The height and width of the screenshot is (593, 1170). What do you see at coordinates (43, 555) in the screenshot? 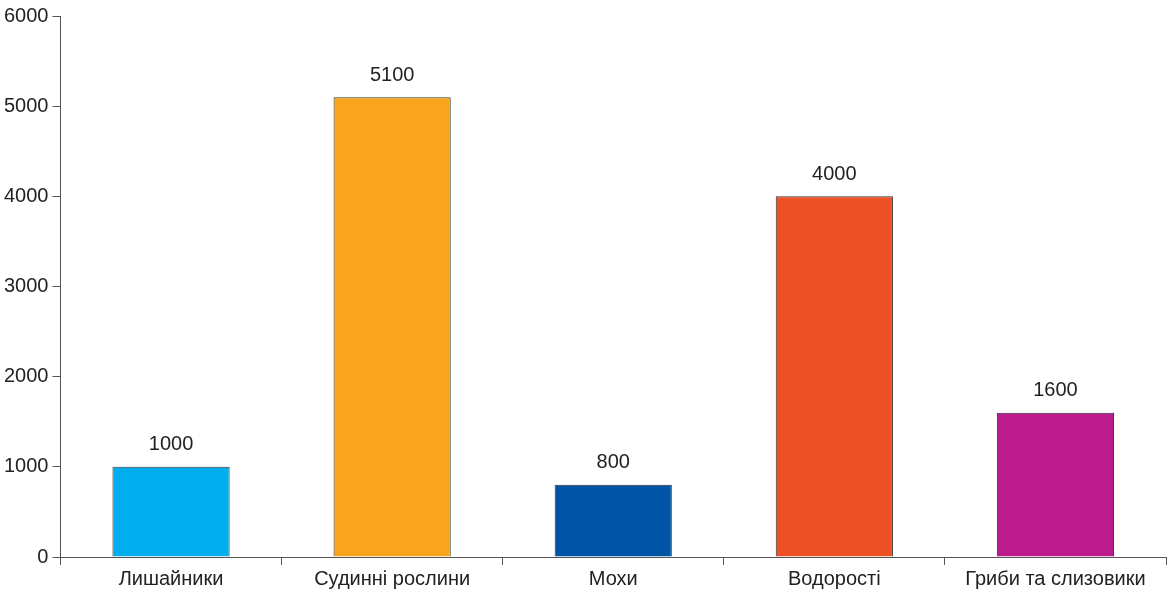
I see `y-tick-label: 0` at bounding box center [43, 555].